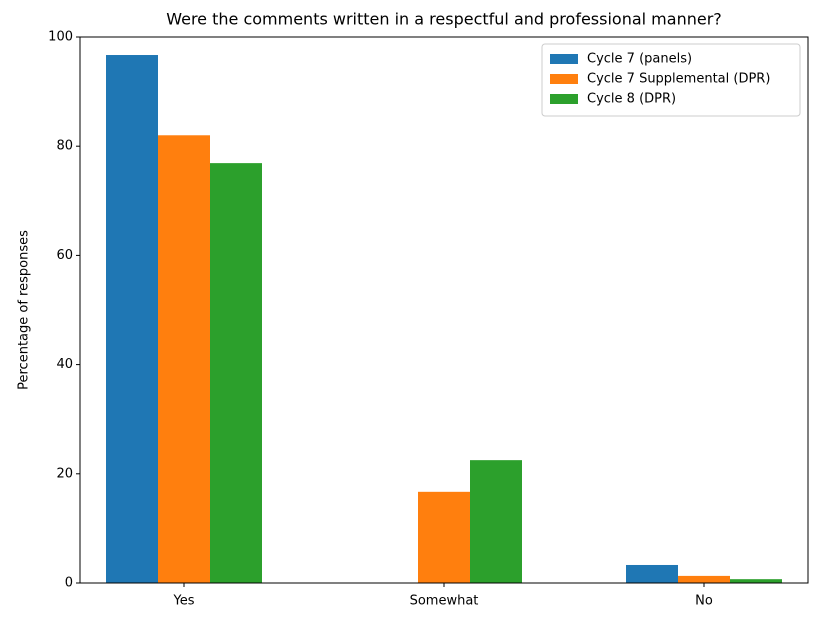 This screenshot has width=830, height=627. Describe the element at coordinates (678, 79) in the screenshot. I see `legend-label: Cycle 7 Supplemental (DPR)` at that location.